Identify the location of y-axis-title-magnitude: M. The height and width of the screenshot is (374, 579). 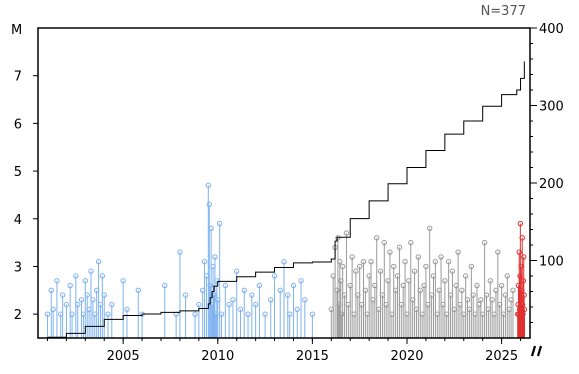
(16, 30).